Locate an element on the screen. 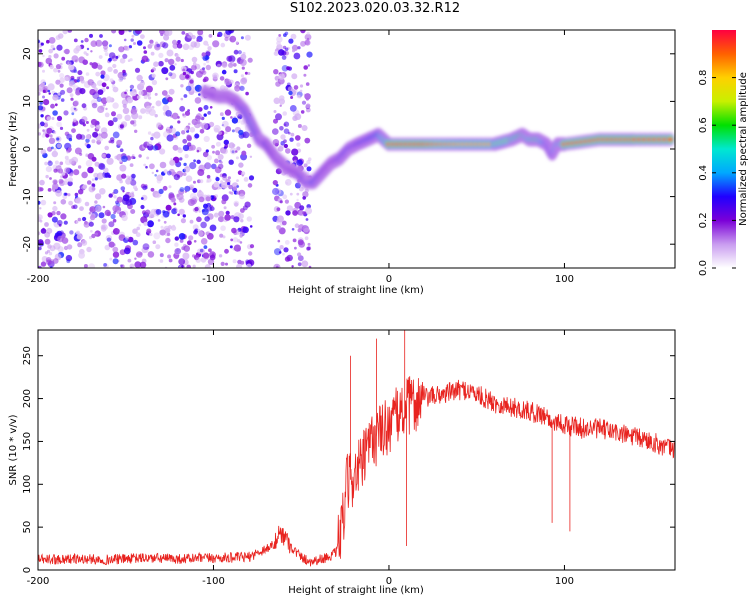 Image resolution: width=750 pixels, height=600 pixels. x-tick-label: 100 is located at coordinates (564, 581).